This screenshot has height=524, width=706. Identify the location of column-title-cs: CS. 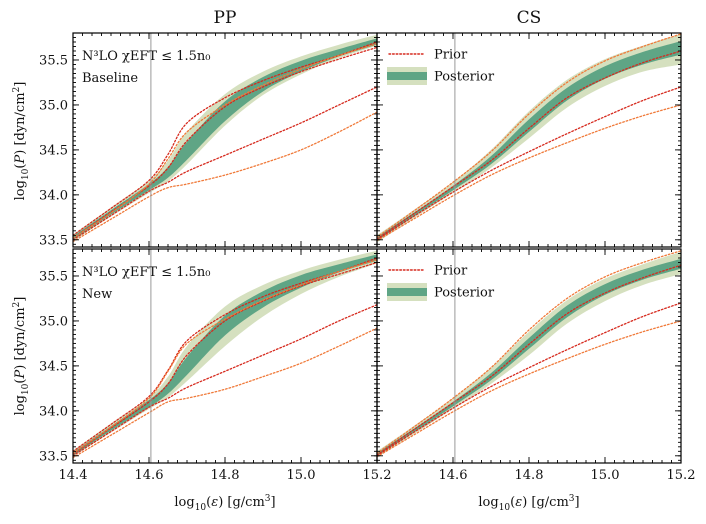
(529, 18).